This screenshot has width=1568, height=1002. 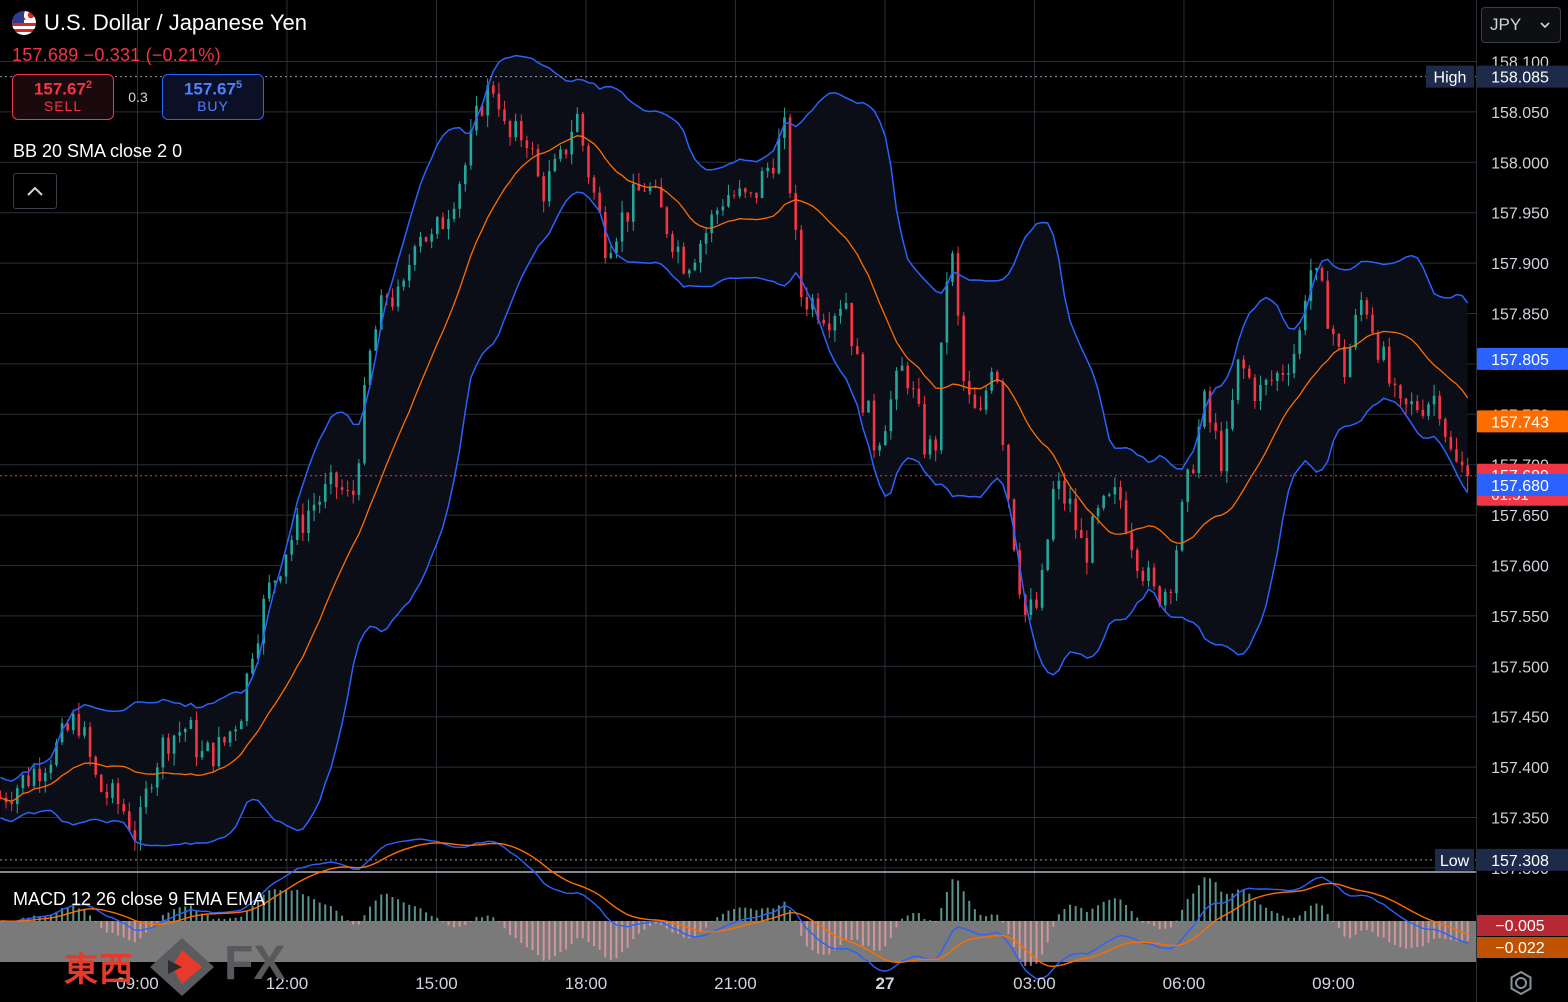 I want to click on price-tag-label: High, so click(x=1450, y=78).